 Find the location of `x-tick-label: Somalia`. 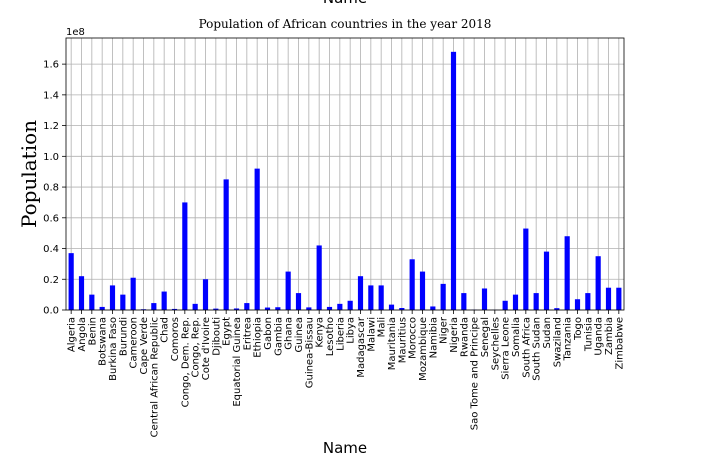

x-tick-label: Somalia is located at coordinates (516, 337).